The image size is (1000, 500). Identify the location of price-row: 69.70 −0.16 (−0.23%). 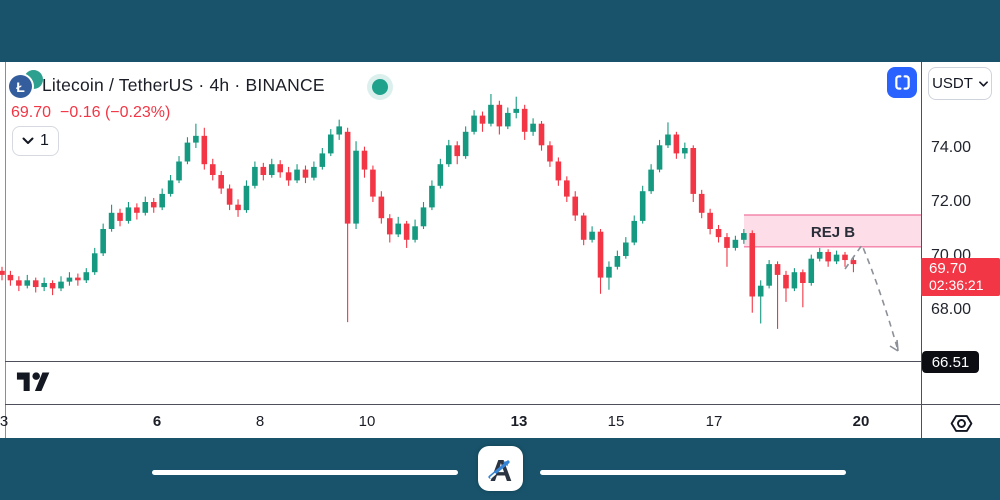
(90, 113).